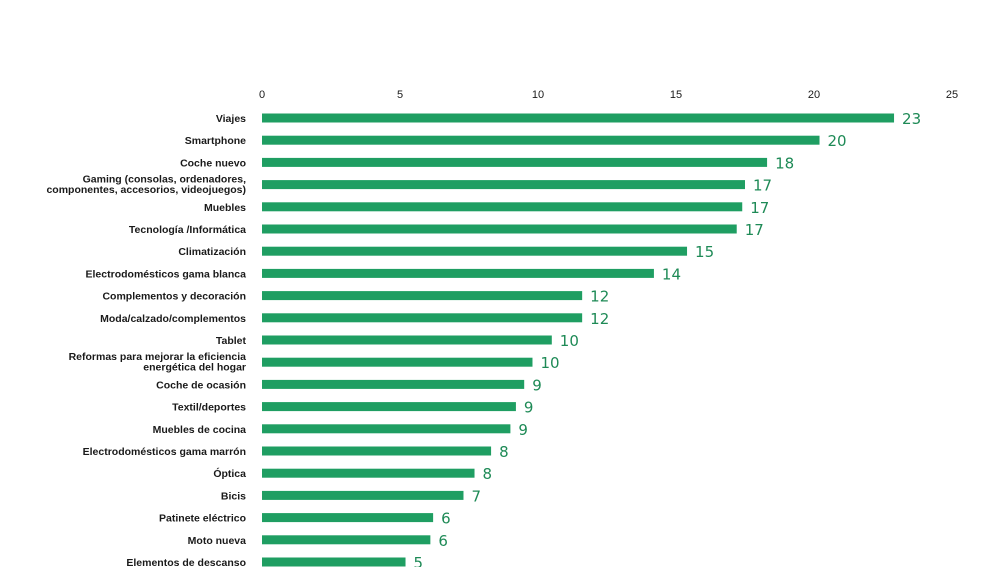 This screenshot has width=1000, height=567. I want to click on category-label: Coche de ocasión, so click(201, 385).